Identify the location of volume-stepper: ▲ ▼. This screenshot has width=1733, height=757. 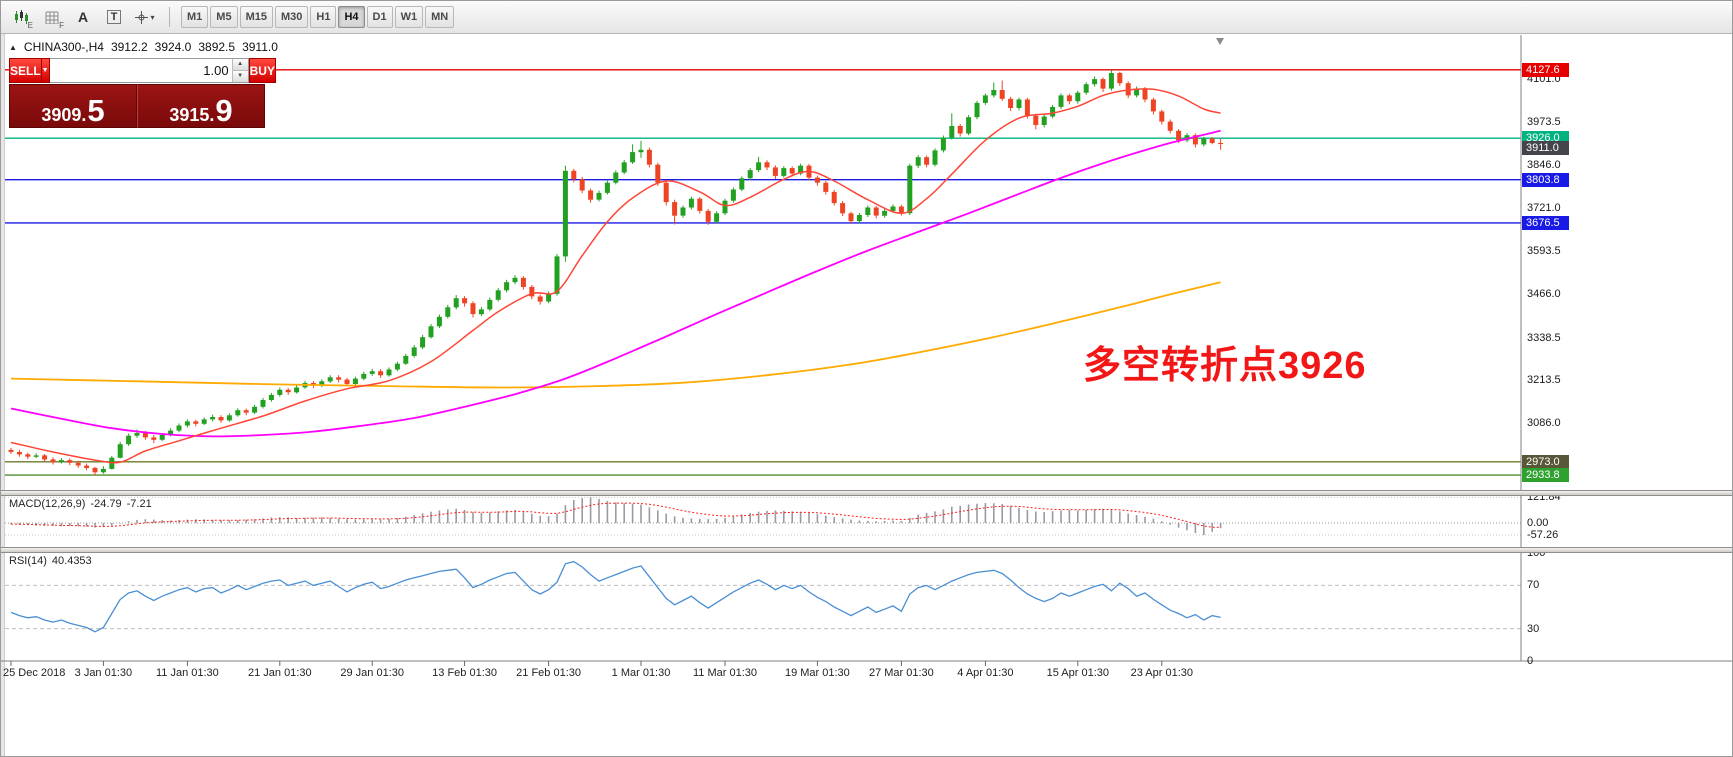
(239, 70).